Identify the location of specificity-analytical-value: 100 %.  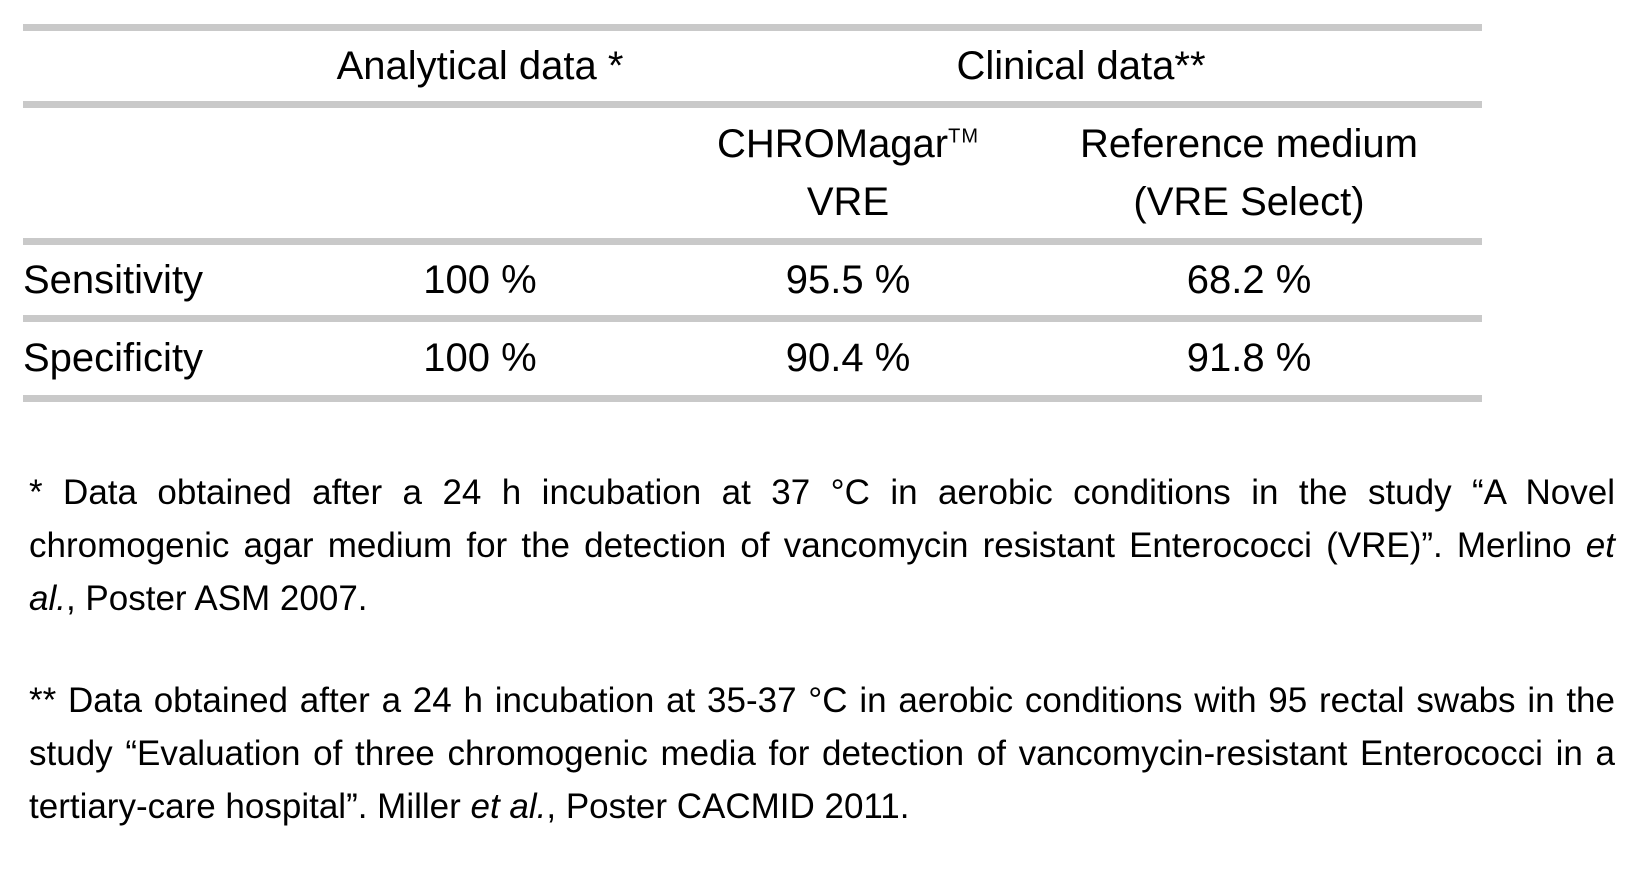
(480, 360).